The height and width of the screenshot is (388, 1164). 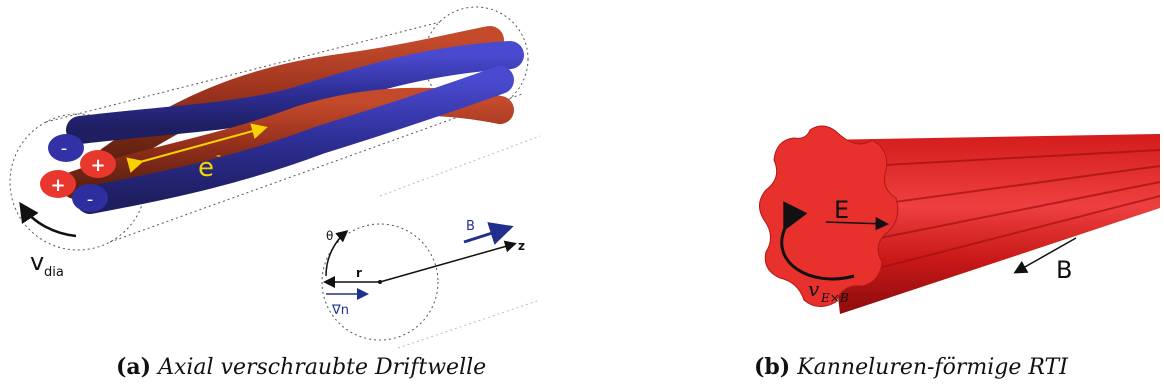 I want to click on grad-n-label: ∇n, so click(x=340, y=310).